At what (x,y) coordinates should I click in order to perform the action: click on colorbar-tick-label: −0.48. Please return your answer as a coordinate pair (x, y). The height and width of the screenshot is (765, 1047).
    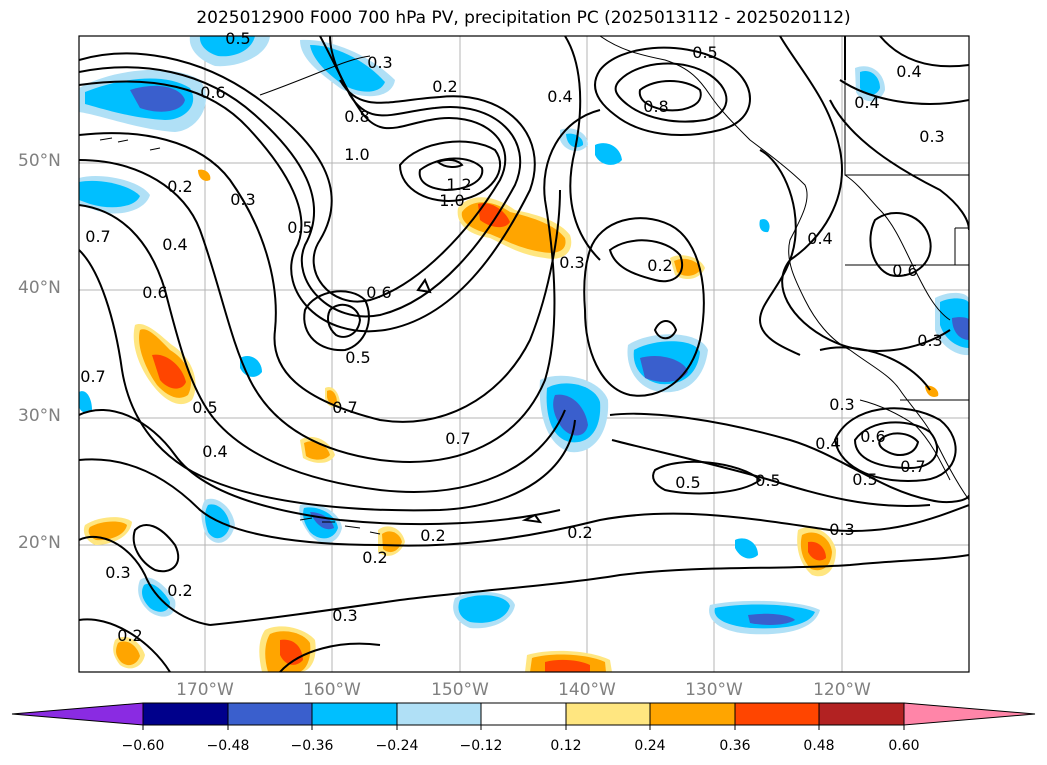
    Looking at the image, I should click on (228, 746).